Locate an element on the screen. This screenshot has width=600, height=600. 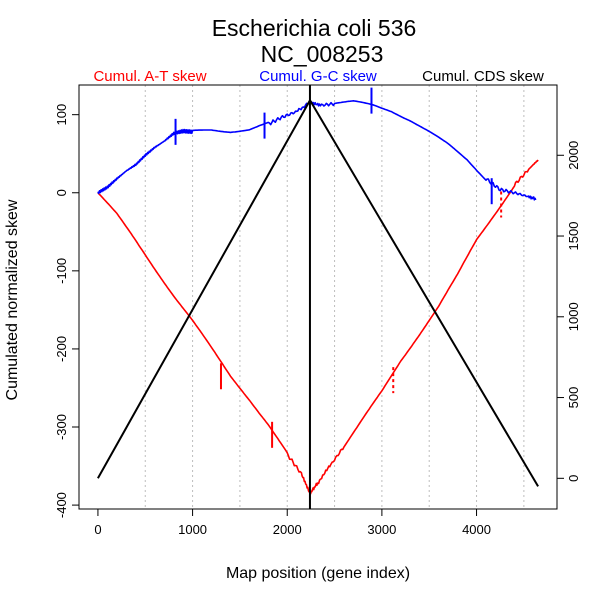
legend-cds-skew: Cumul. CDS skew is located at coordinates (483, 76).